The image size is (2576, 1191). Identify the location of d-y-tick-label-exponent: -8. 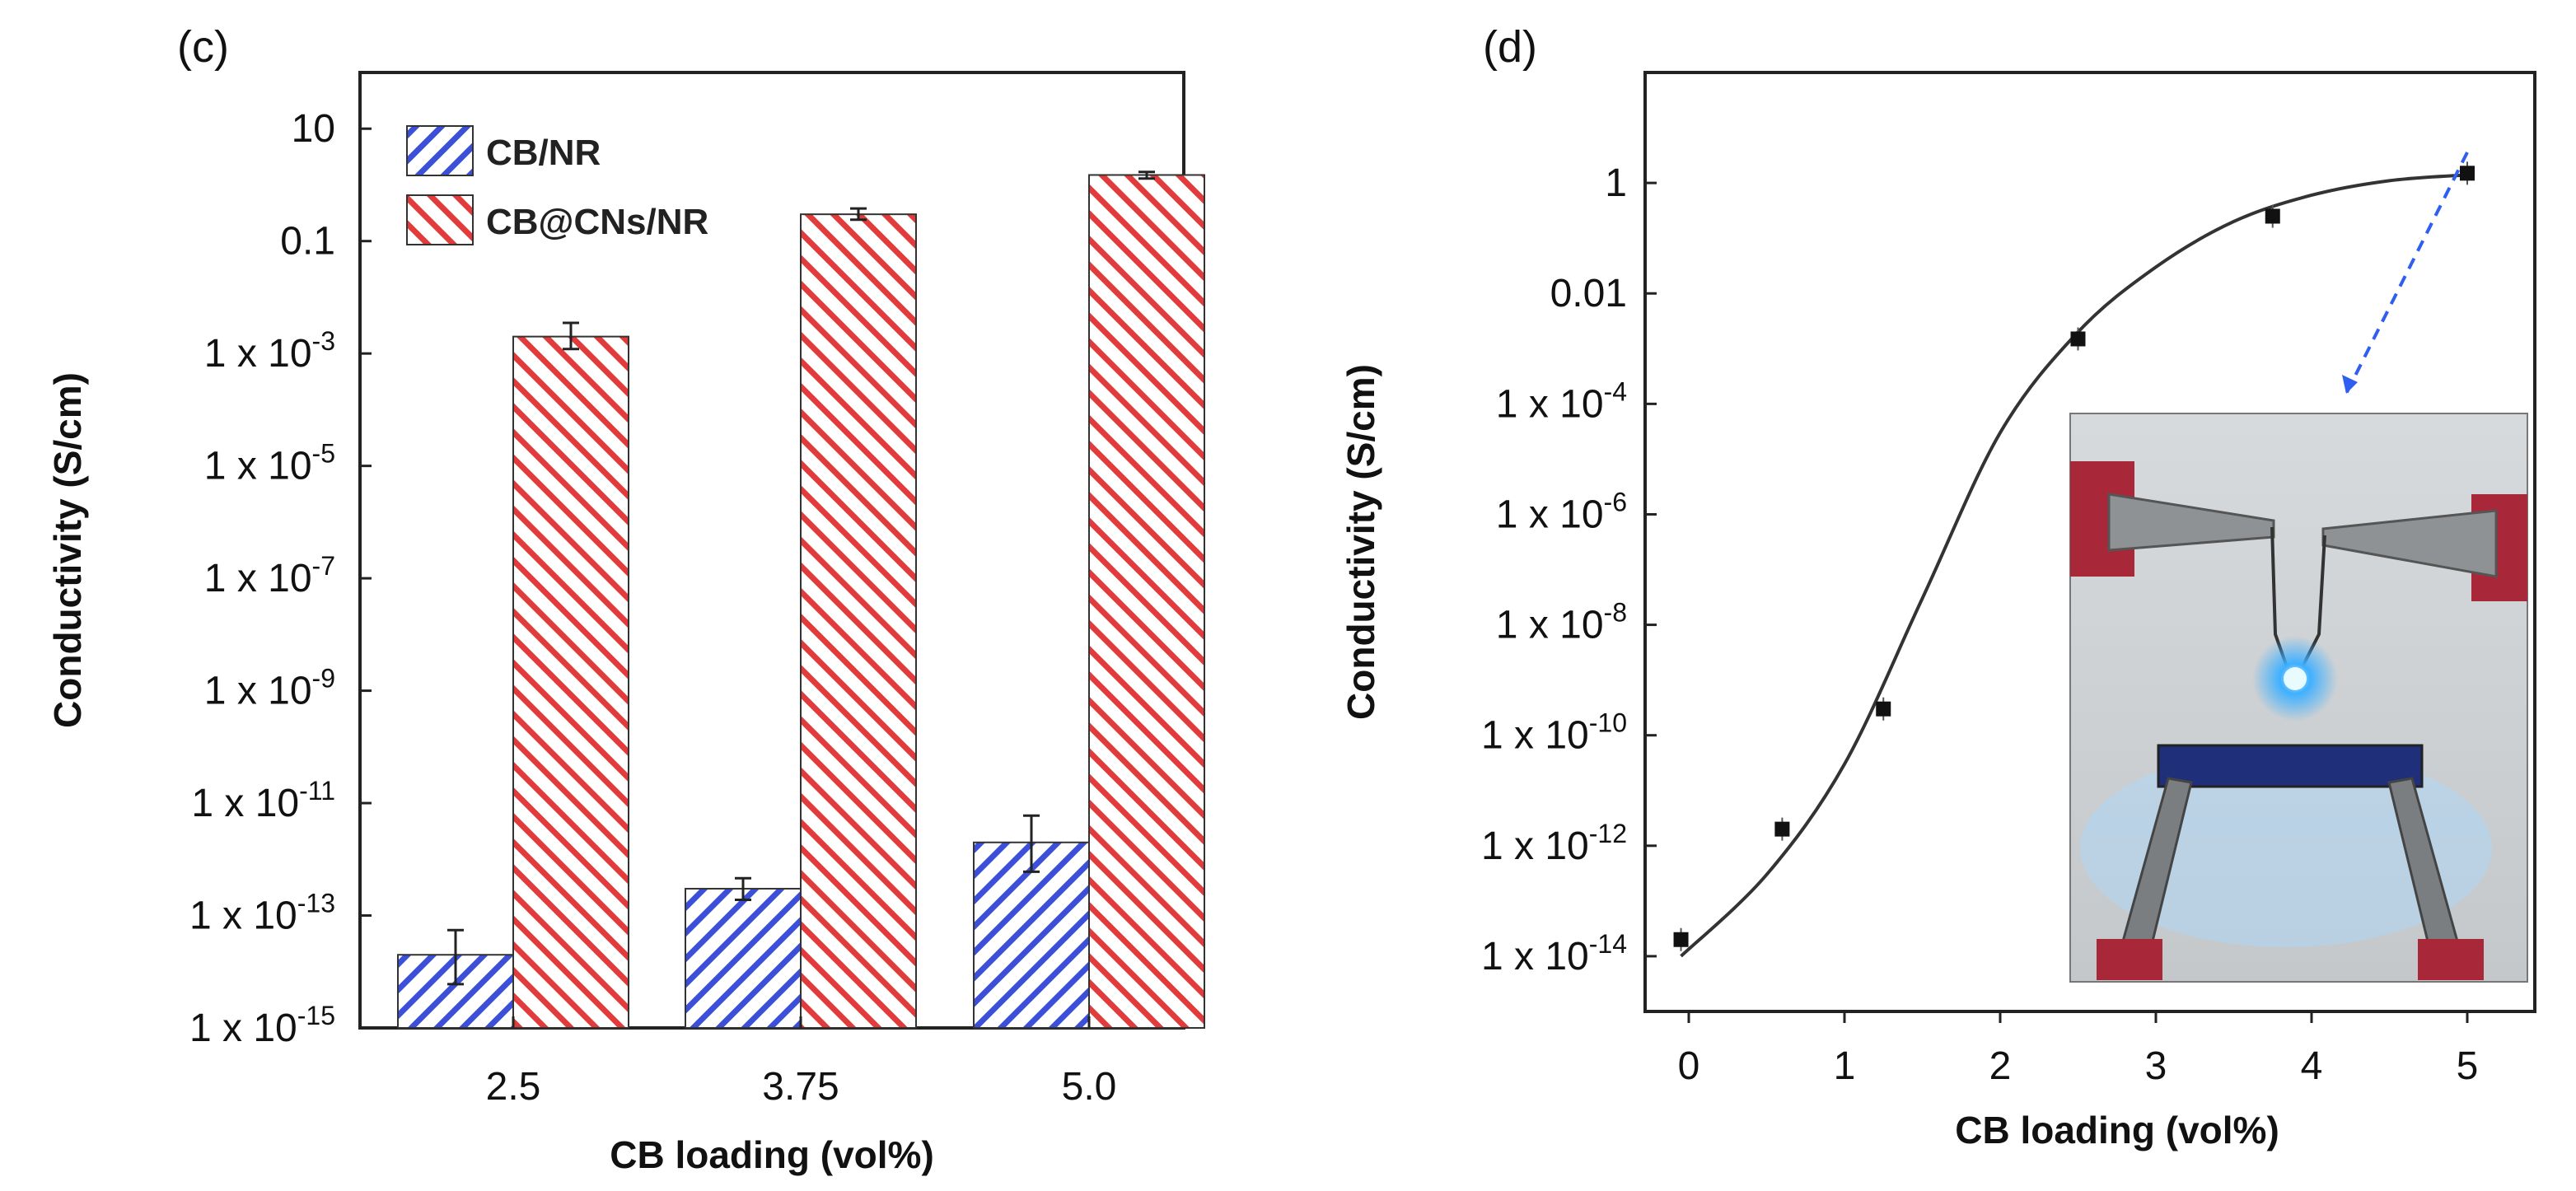
(1615, 613).